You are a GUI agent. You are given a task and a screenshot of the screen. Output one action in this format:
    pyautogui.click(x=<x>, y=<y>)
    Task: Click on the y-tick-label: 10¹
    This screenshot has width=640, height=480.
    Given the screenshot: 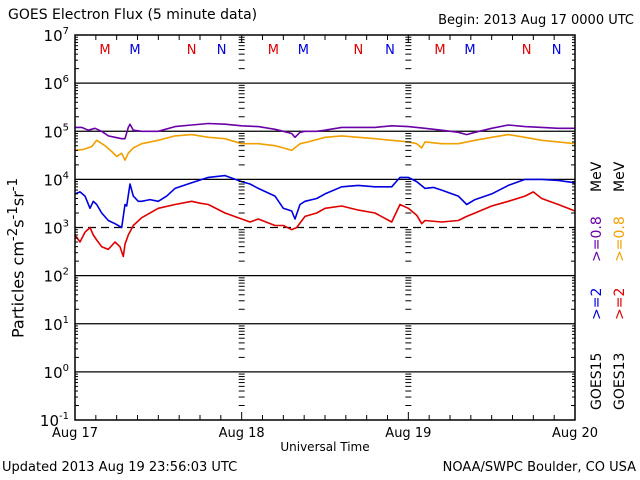 What is the action you would take?
    pyautogui.click(x=56, y=324)
    